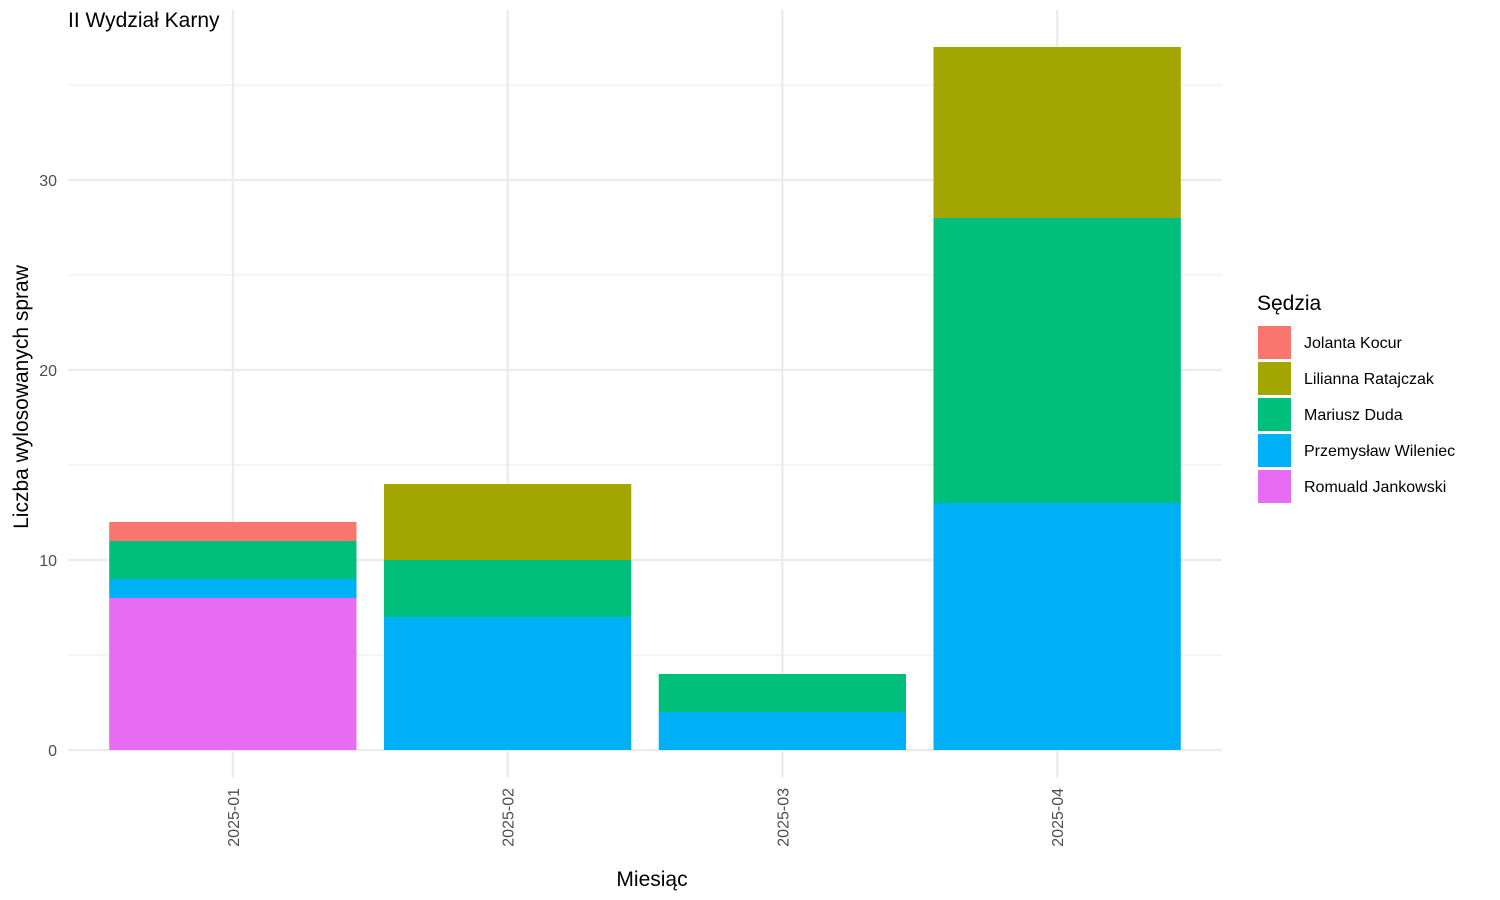  What do you see at coordinates (1353, 343) in the screenshot?
I see `legend-label: Jolanta Kocur` at bounding box center [1353, 343].